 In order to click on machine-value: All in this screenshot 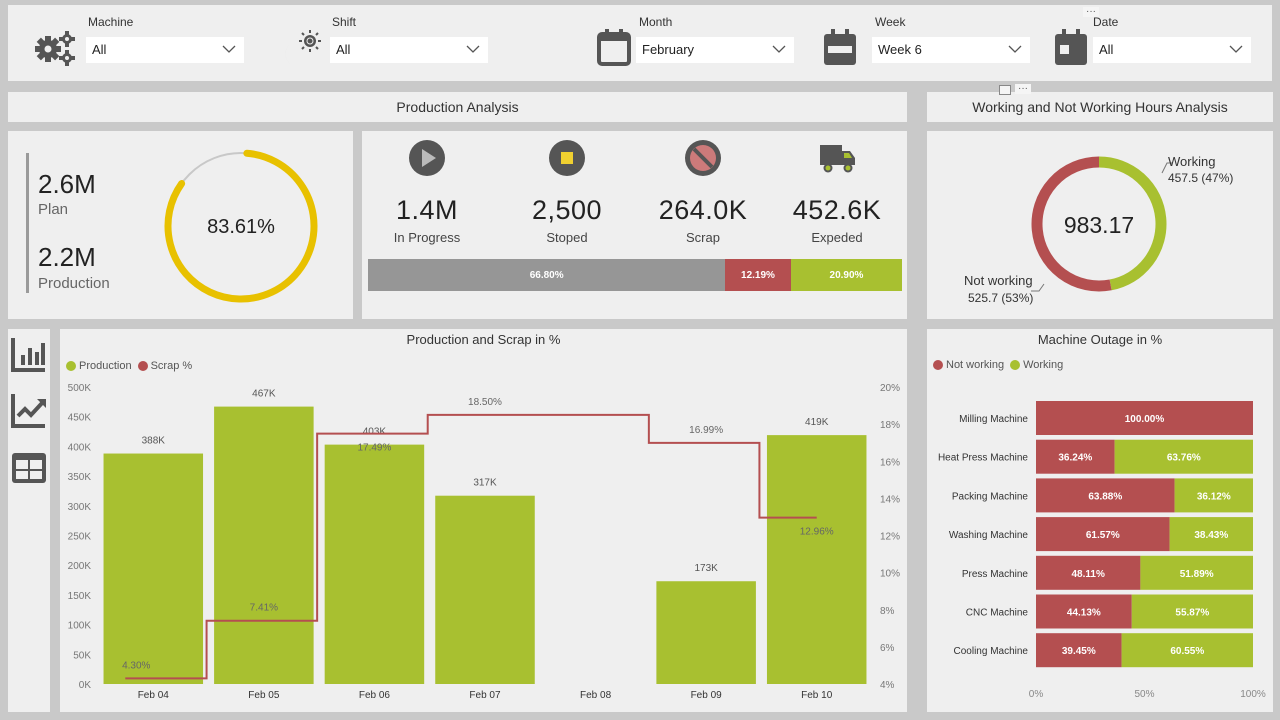, I will do `click(99, 49)`.